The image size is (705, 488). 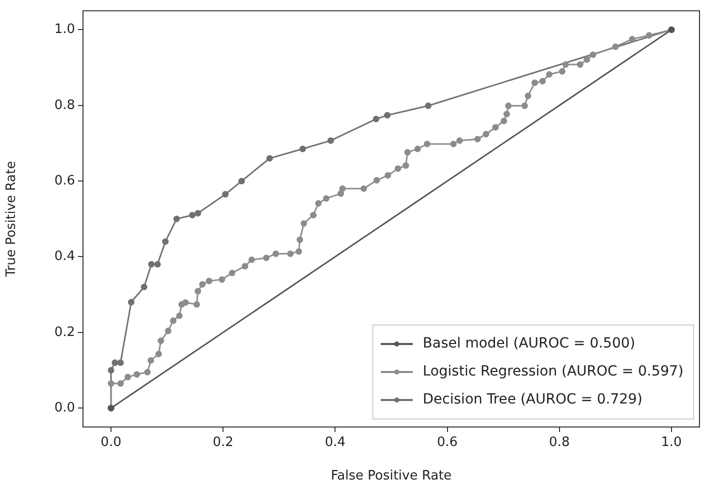 I want to click on y-tick-label: 0.8, so click(x=64, y=105).